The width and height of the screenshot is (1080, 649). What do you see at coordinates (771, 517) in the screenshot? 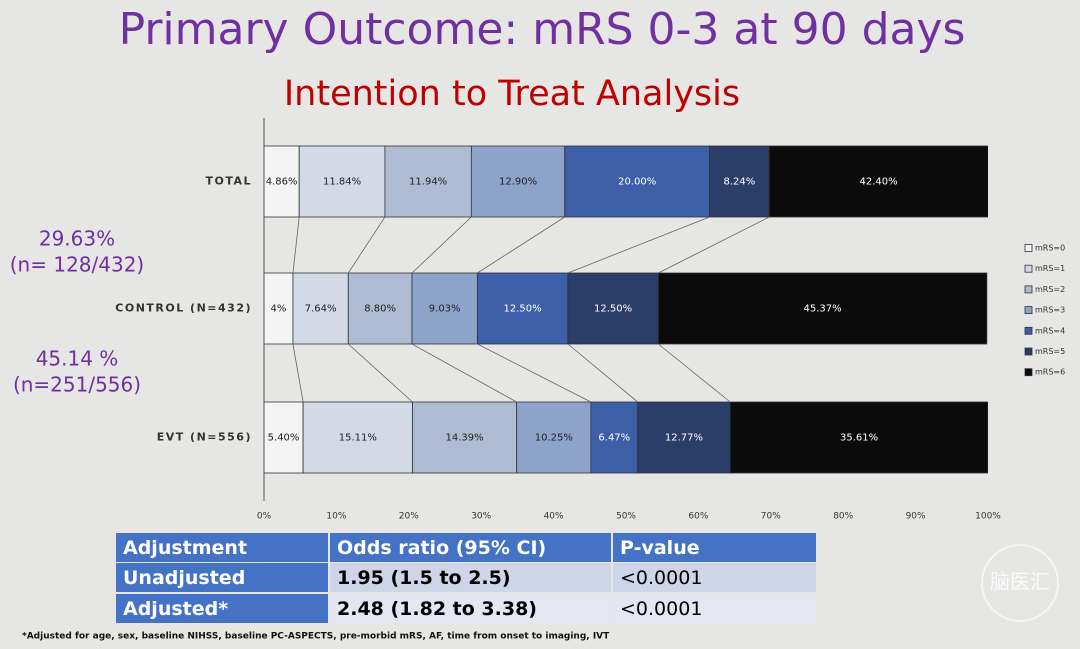
I see `x-tick-label: 70%` at bounding box center [771, 517].